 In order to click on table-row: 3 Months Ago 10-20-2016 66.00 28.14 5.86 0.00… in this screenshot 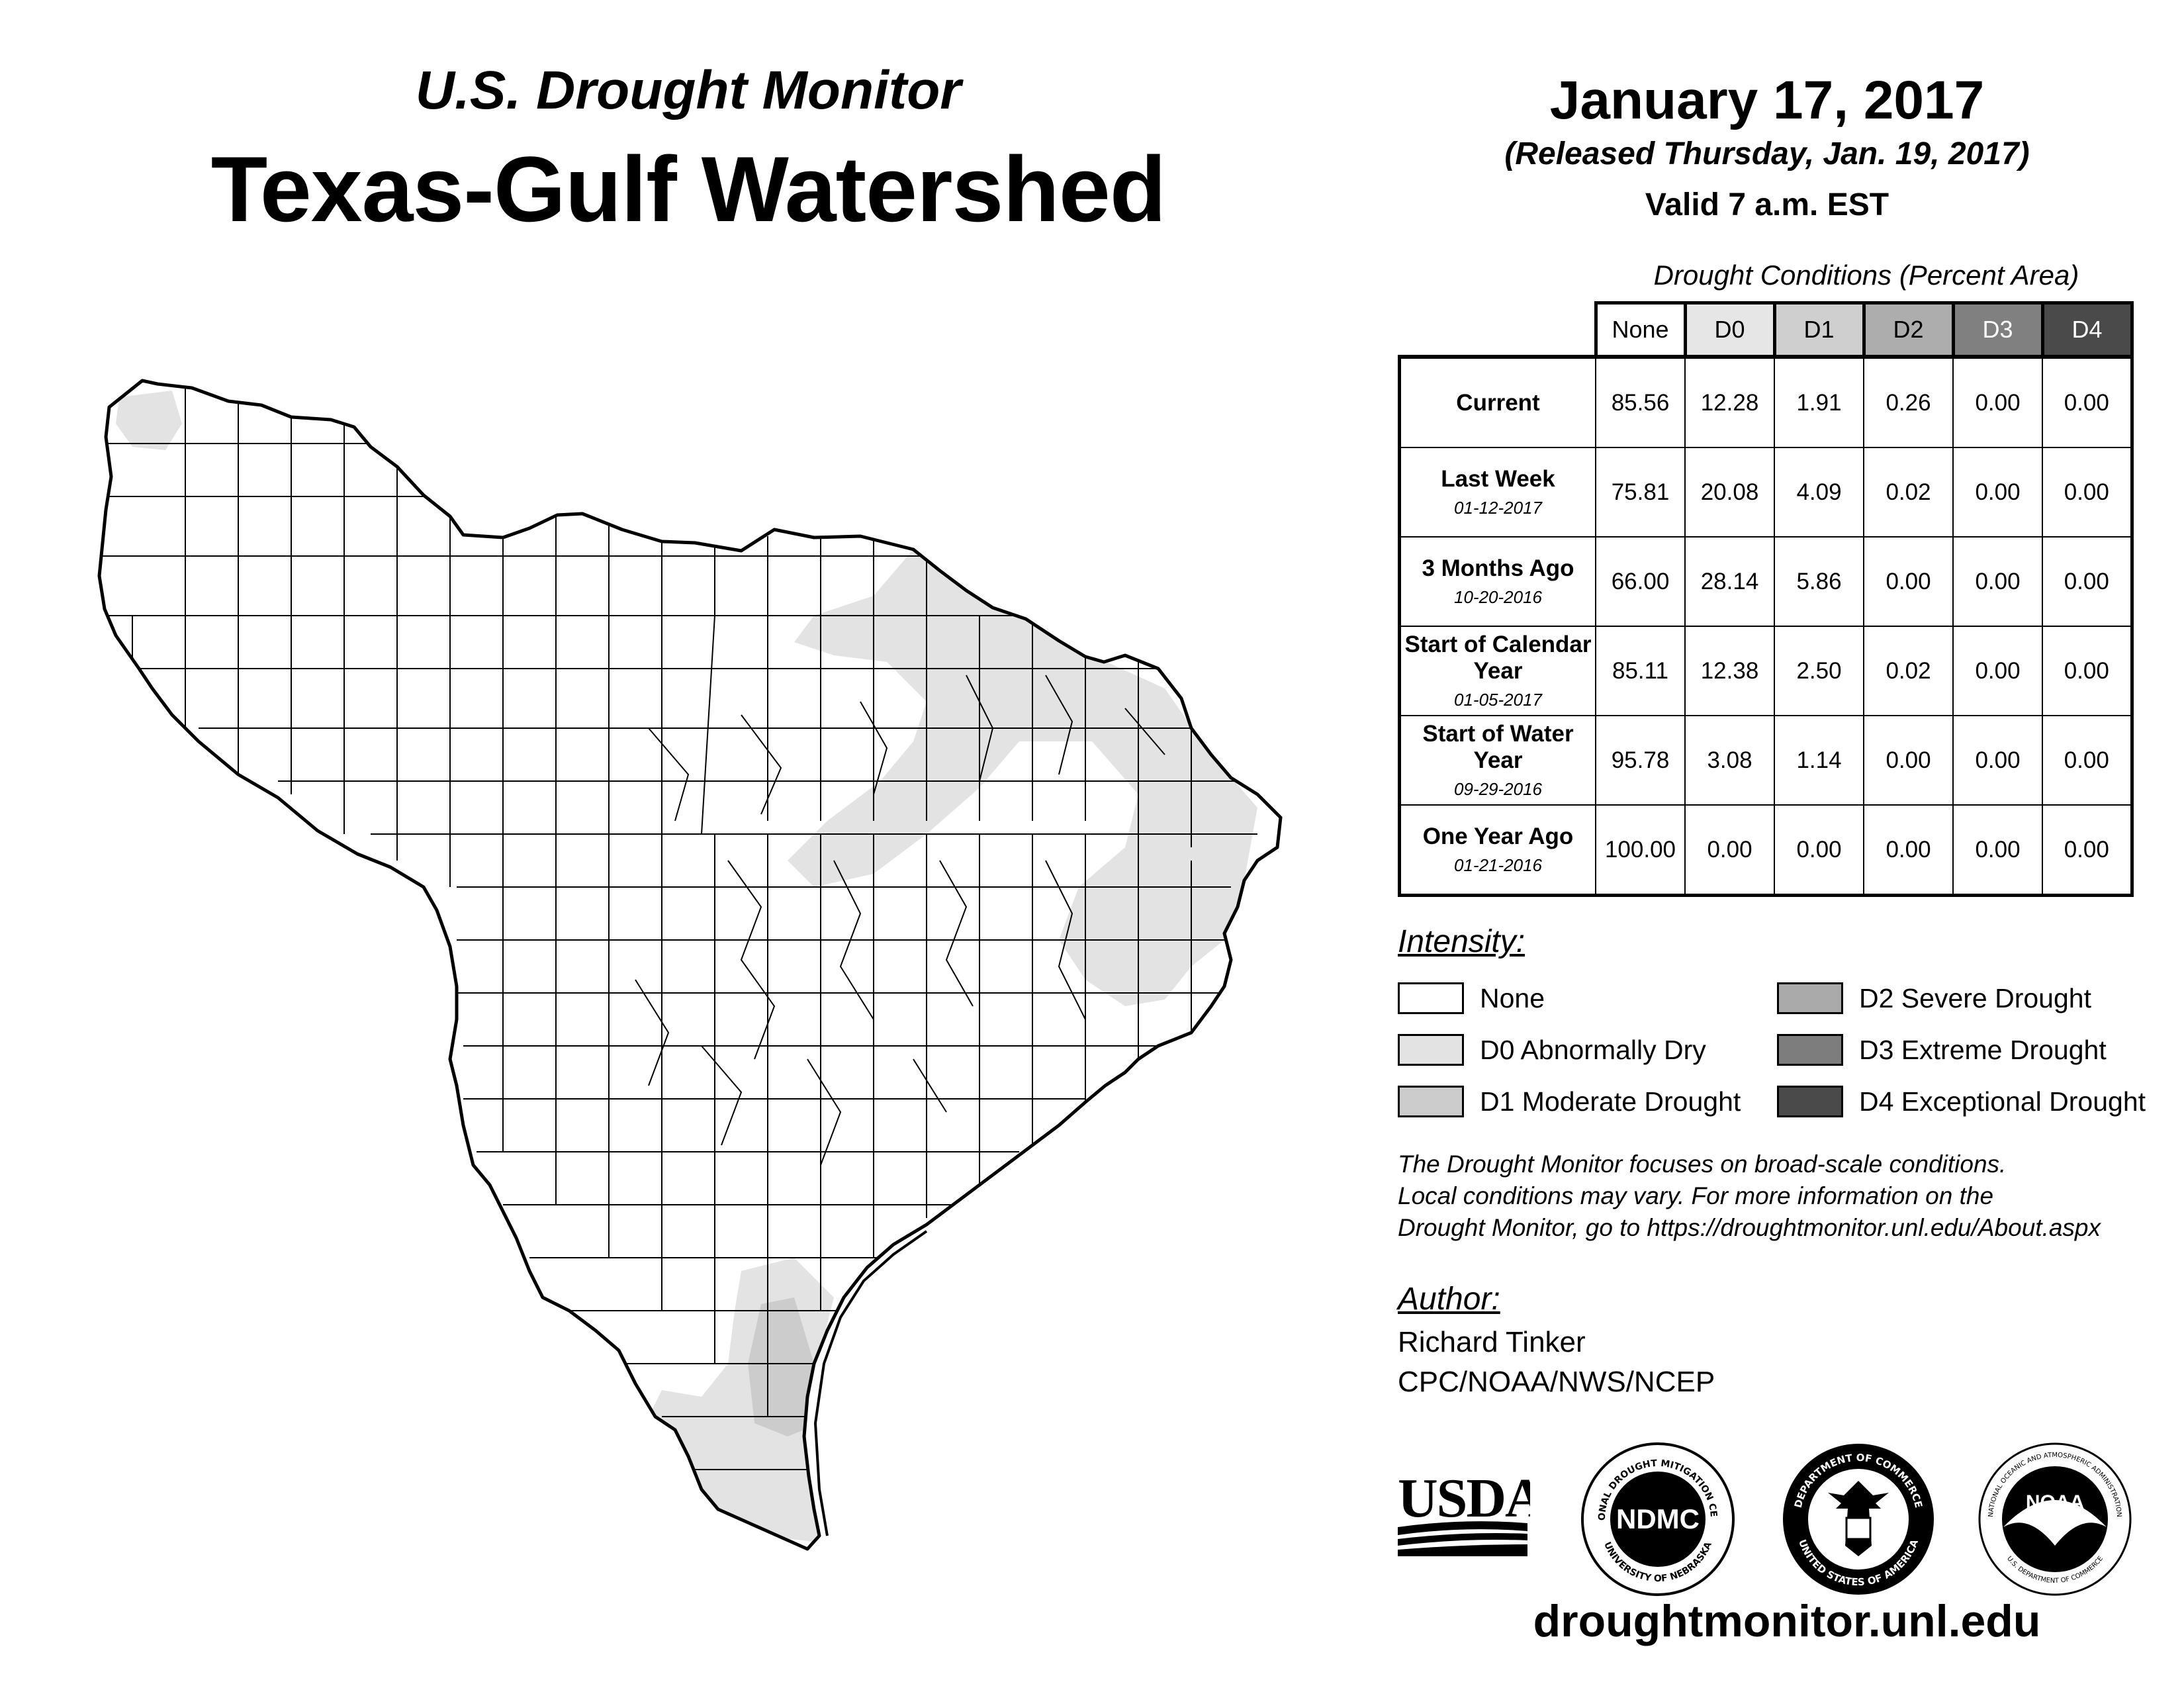, I will do `click(1766, 581)`.